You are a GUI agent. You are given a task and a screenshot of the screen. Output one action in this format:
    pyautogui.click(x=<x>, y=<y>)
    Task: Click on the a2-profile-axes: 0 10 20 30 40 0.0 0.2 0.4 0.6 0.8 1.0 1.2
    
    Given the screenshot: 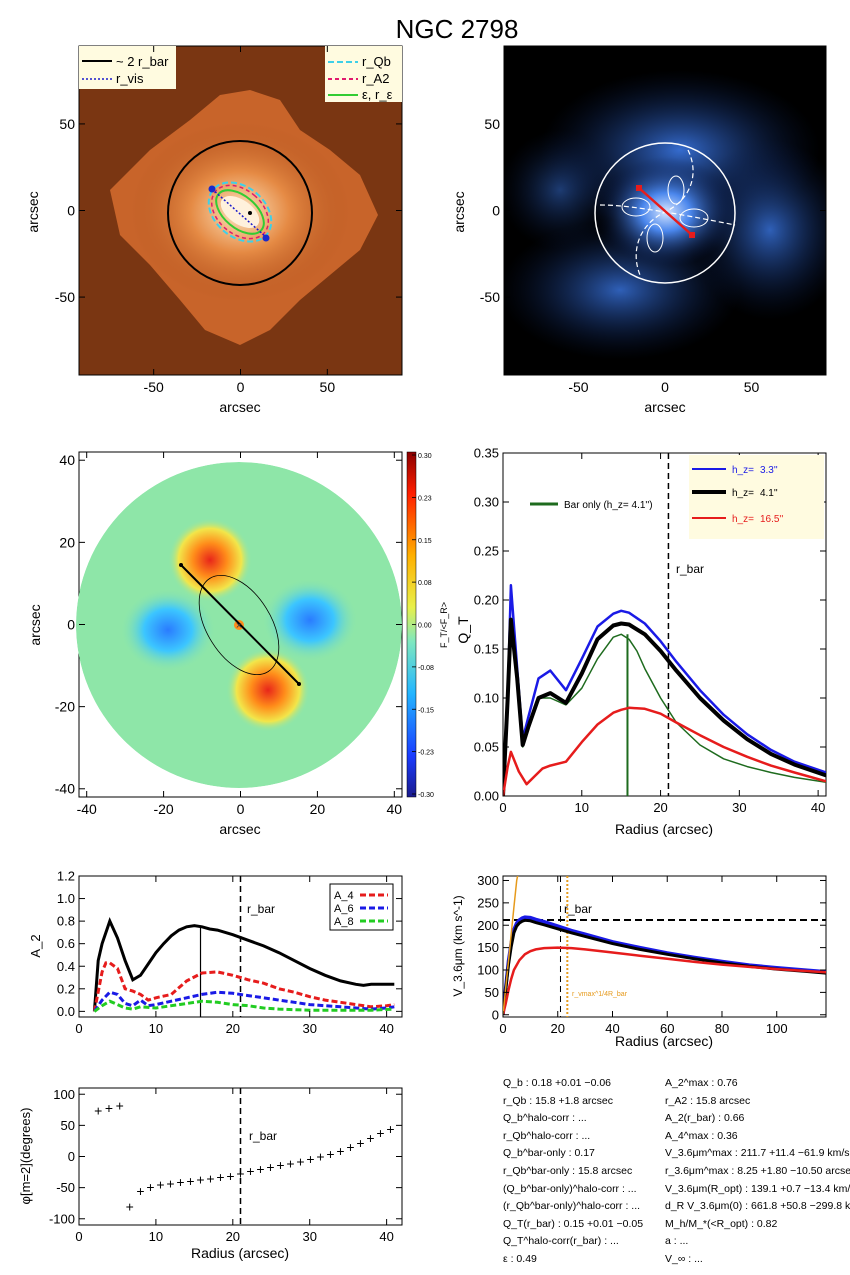 What is the action you would take?
    pyautogui.click(x=229, y=952)
    